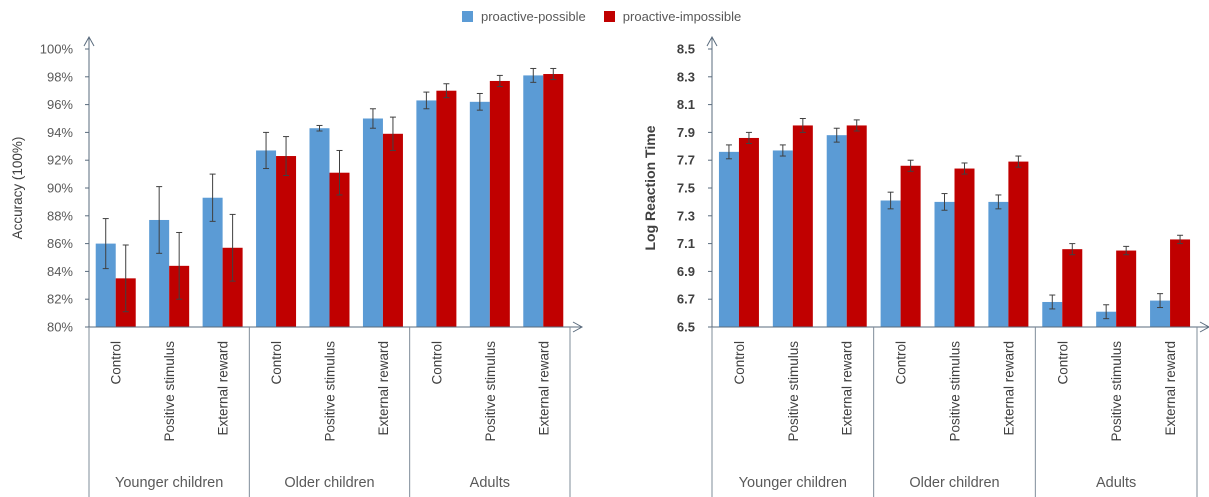 The height and width of the screenshot is (497, 1209). What do you see at coordinates (686, 104) in the screenshot?
I see `chart2-y-tick-label: 8.1` at bounding box center [686, 104].